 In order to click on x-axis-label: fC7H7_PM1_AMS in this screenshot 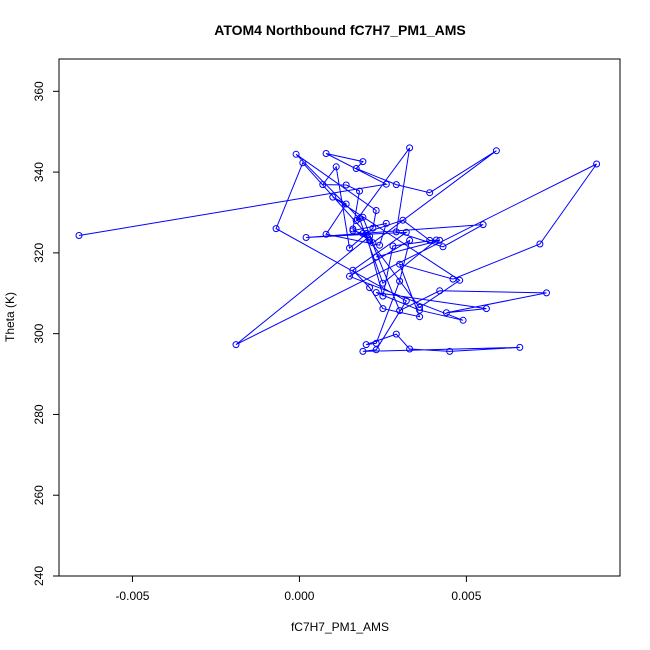, I will do `click(340, 627)`.